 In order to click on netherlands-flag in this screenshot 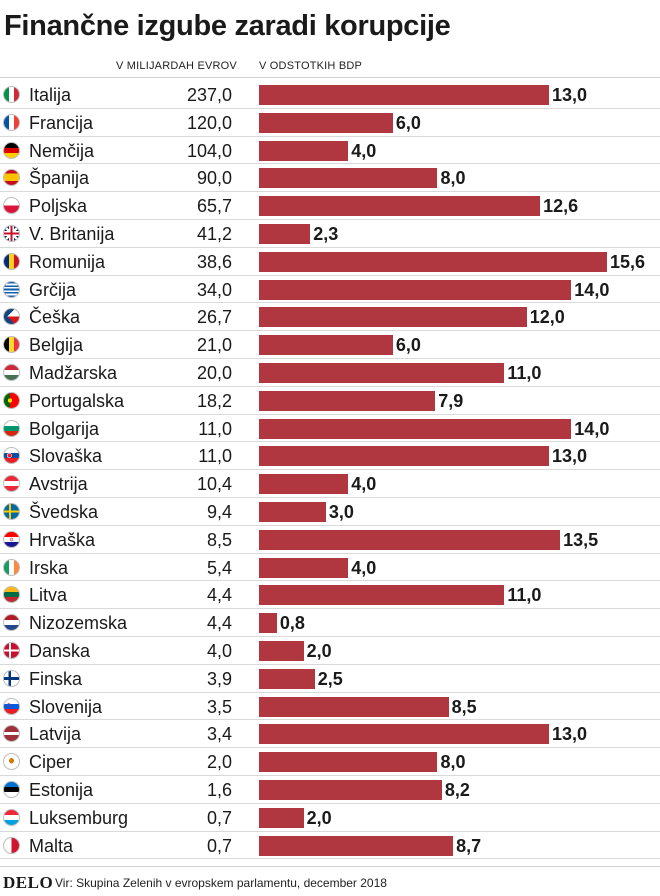, I will do `click(11, 623)`.